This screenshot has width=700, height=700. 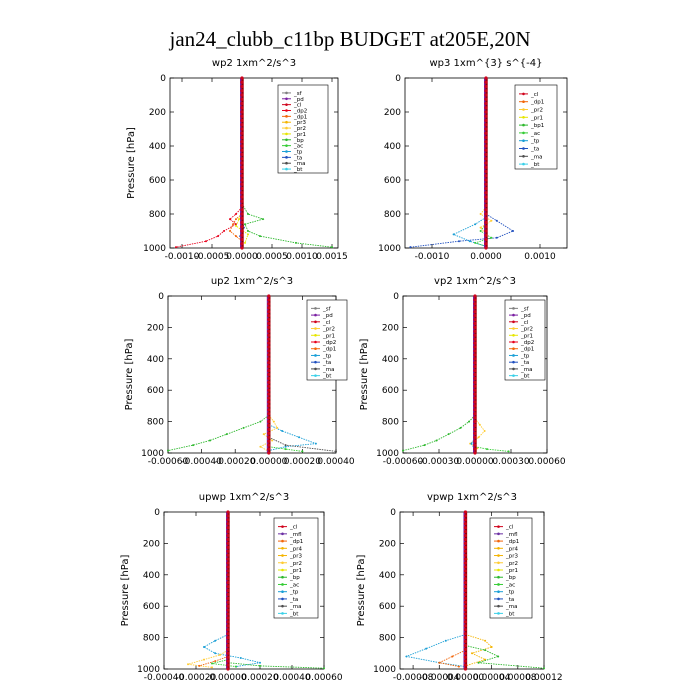 I want to click on x-tick-label: -0.0010, so click(x=432, y=257).